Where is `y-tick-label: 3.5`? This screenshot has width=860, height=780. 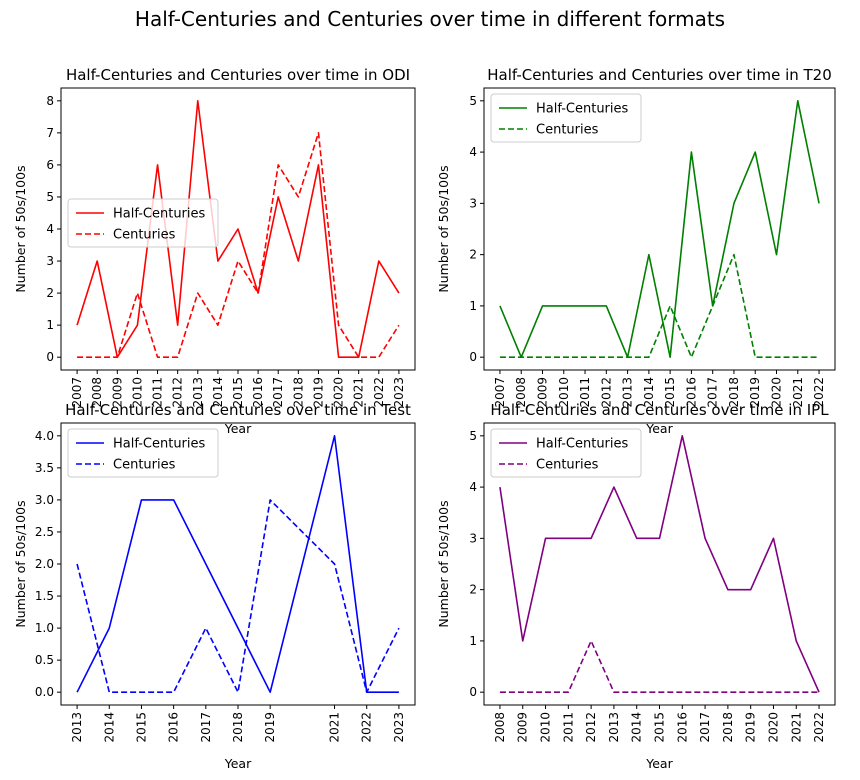 y-tick-label: 3.5 is located at coordinates (44, 468).